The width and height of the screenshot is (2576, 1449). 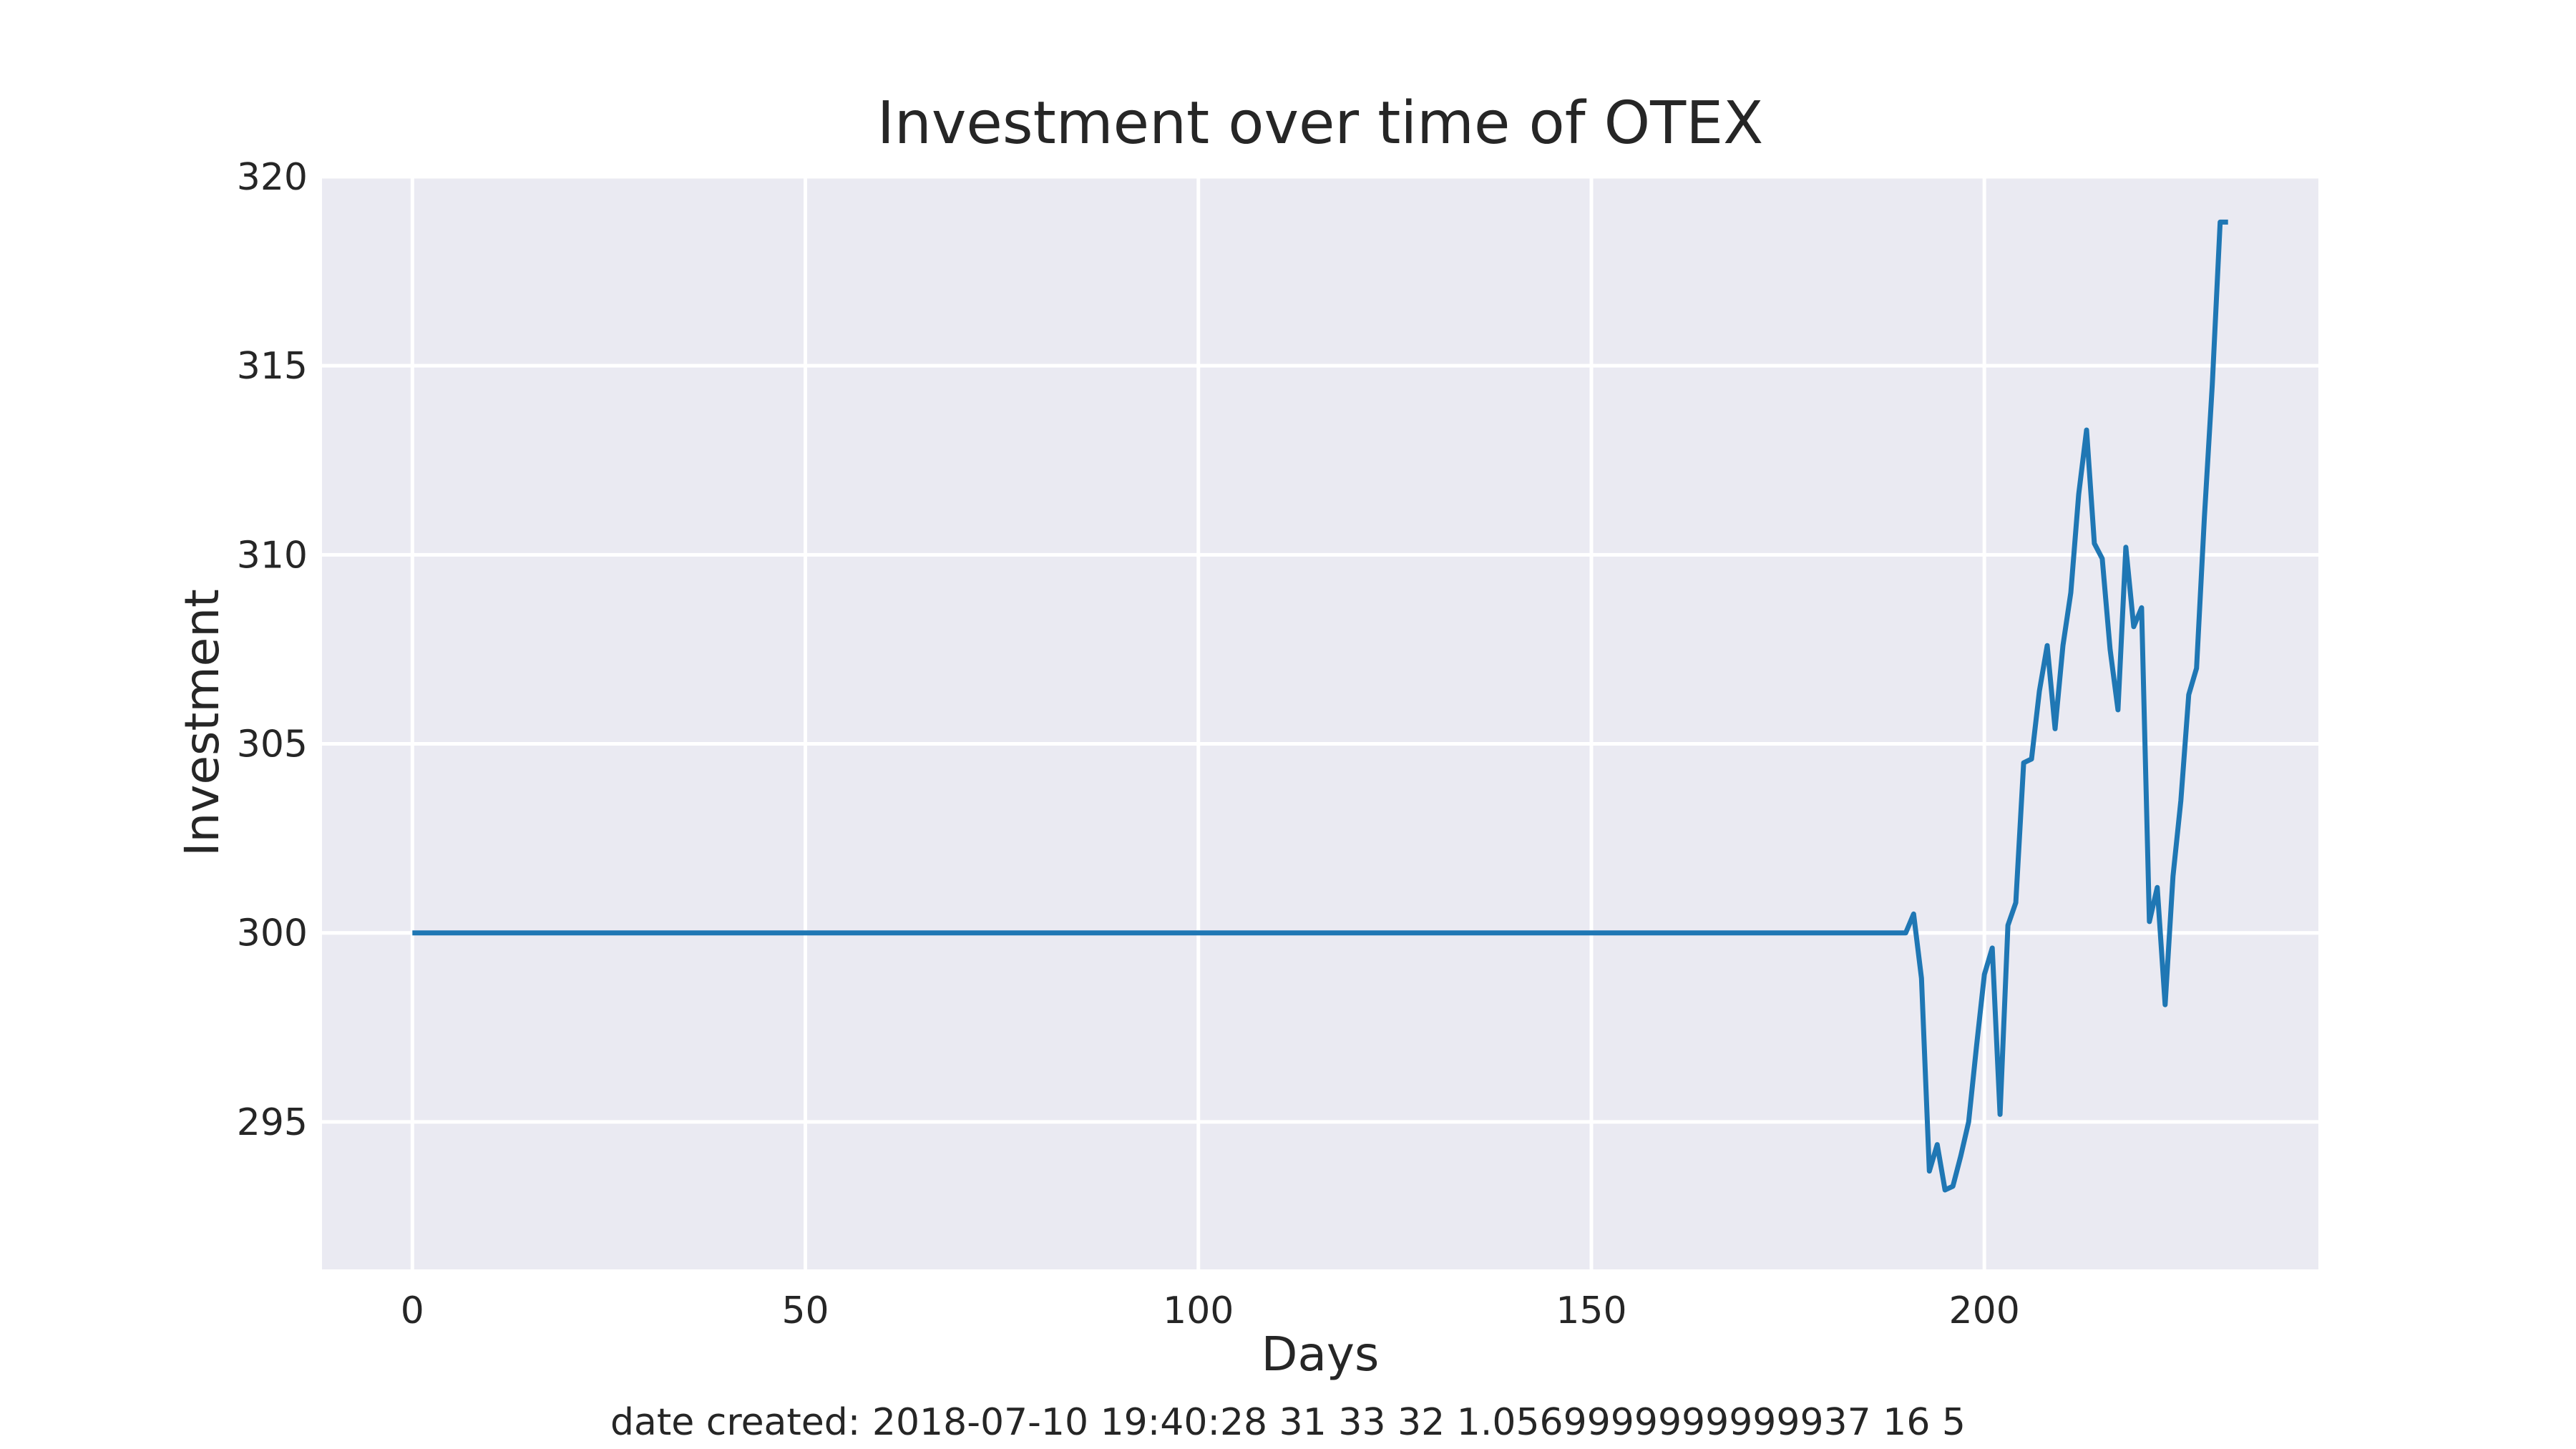 What do you see at coordinates (272, 366) in the screenshot?
I see `y-tick-label: 315` at bounding box center [272, 366].